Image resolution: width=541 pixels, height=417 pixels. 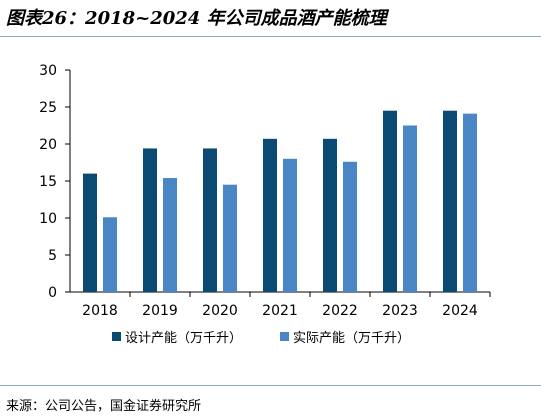 I want to click on x-tick-label: 2023, so click(x=400, y=311).